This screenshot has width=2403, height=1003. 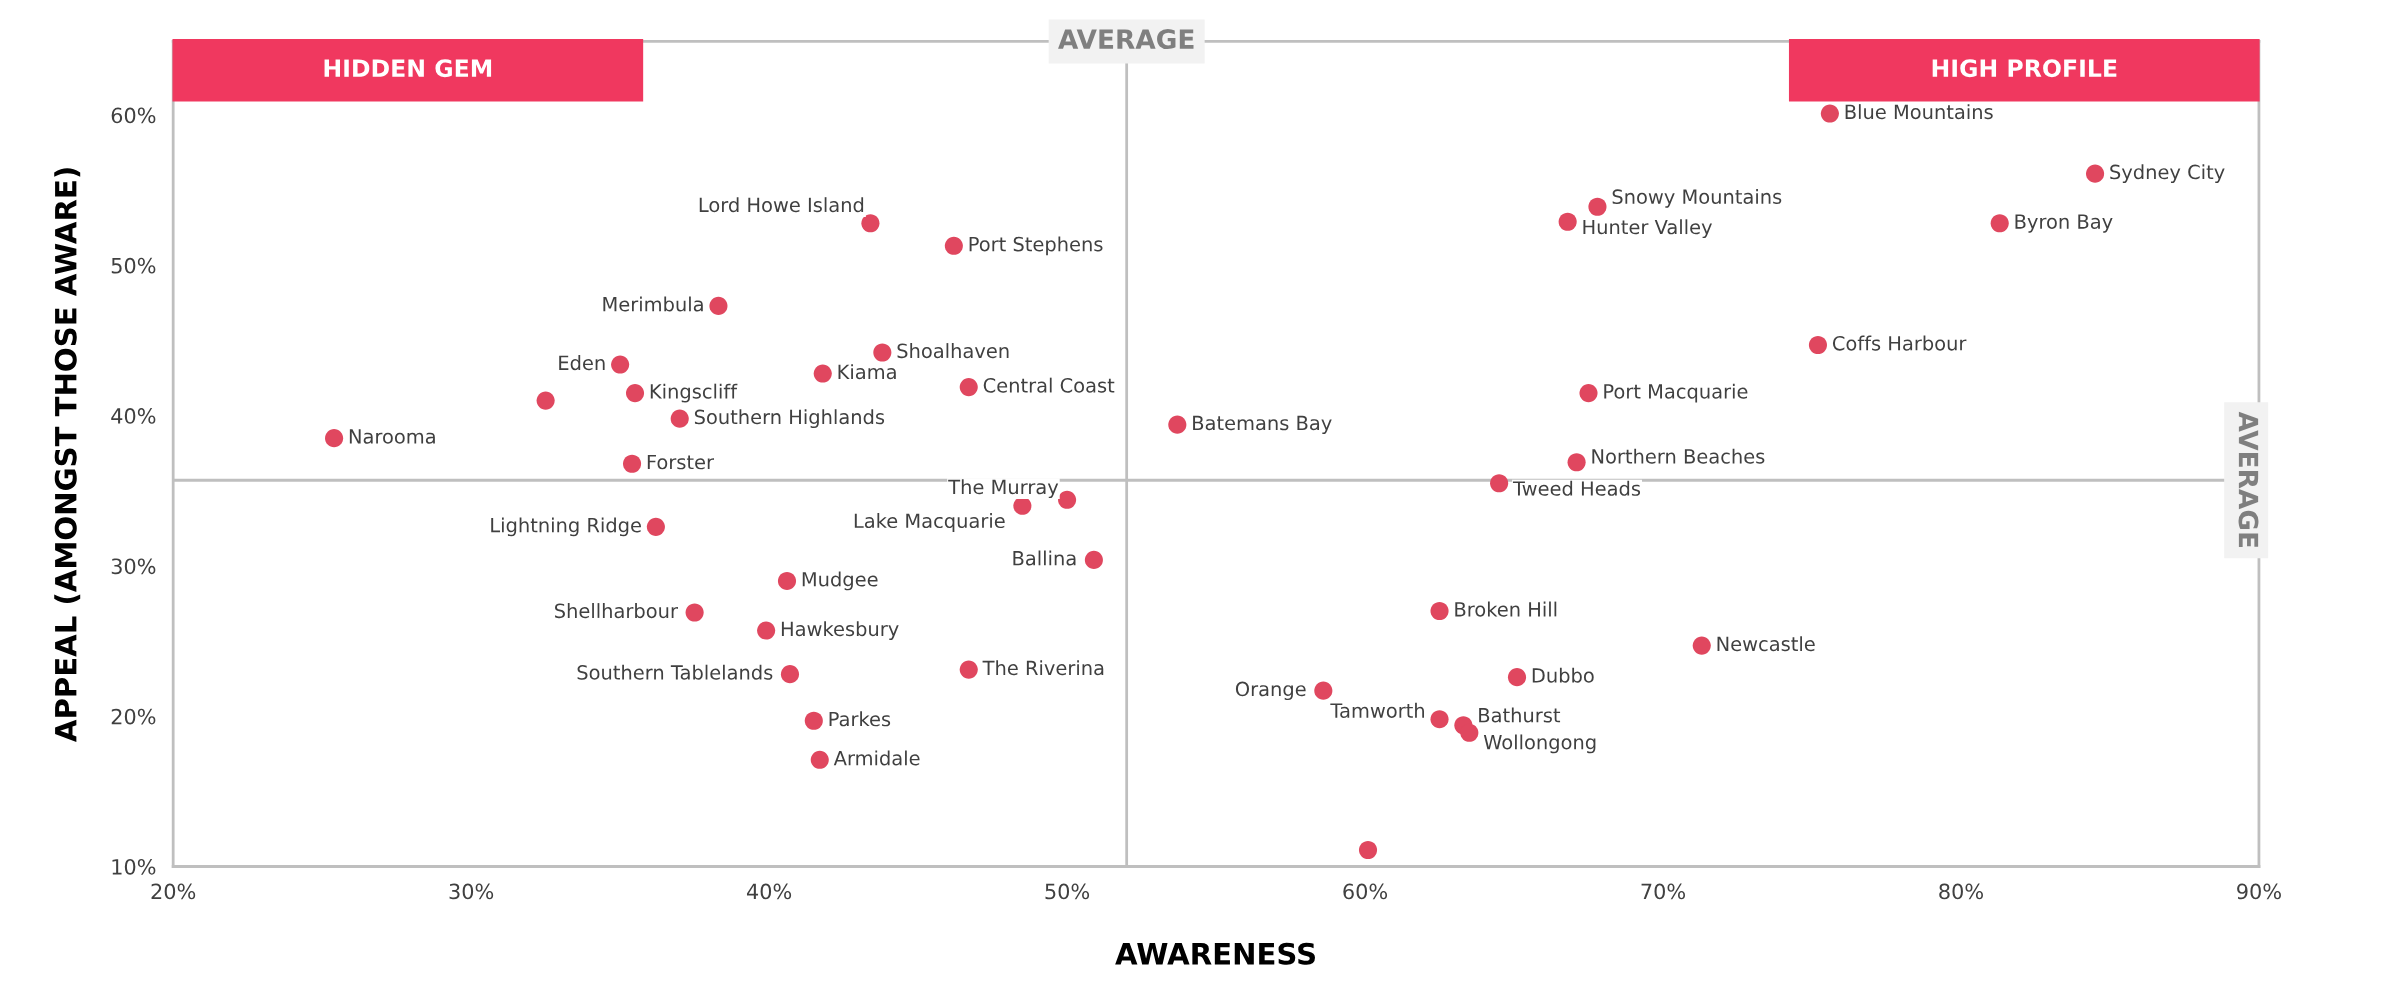 What do you see at coordinates (1067, 891) in the screenshot?
I see `x-tick-label: 50%` at bounding box center [1067, 891].